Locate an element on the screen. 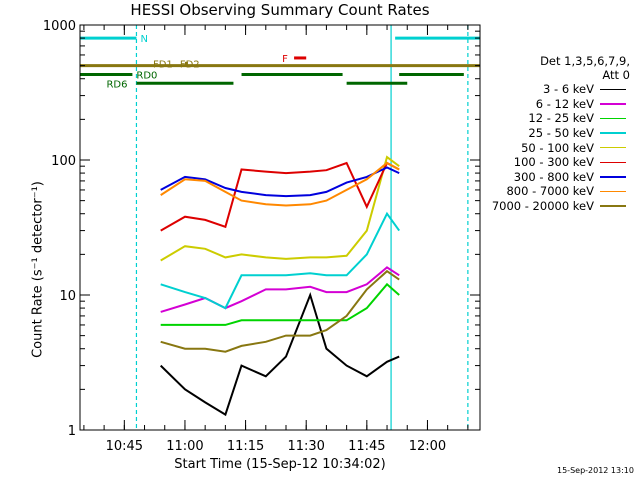 Image resolution: width=640 pixels, height=480 pixels. x-tick-label: 11:00 is located at coordinates (184, 446).